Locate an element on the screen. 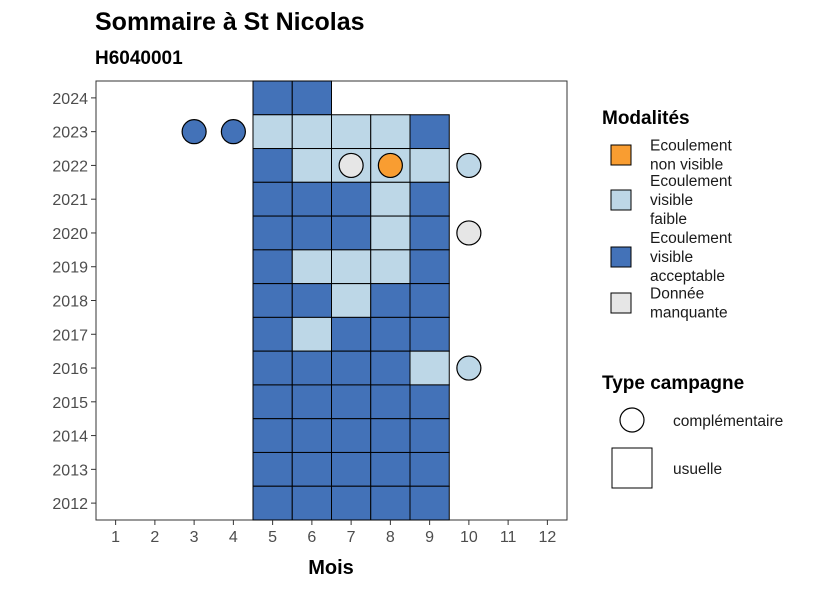 The image size is (826, 590). x-tick-label: 1 is located at coordinates (115, 537).